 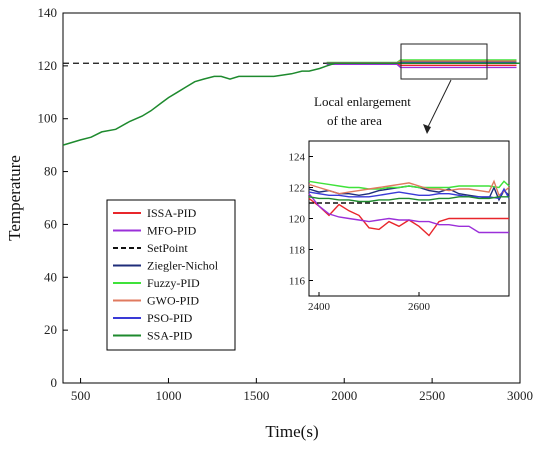 I want to click on legend-label-mfo-pid: MFO-PID, so click(x=172, y=231).